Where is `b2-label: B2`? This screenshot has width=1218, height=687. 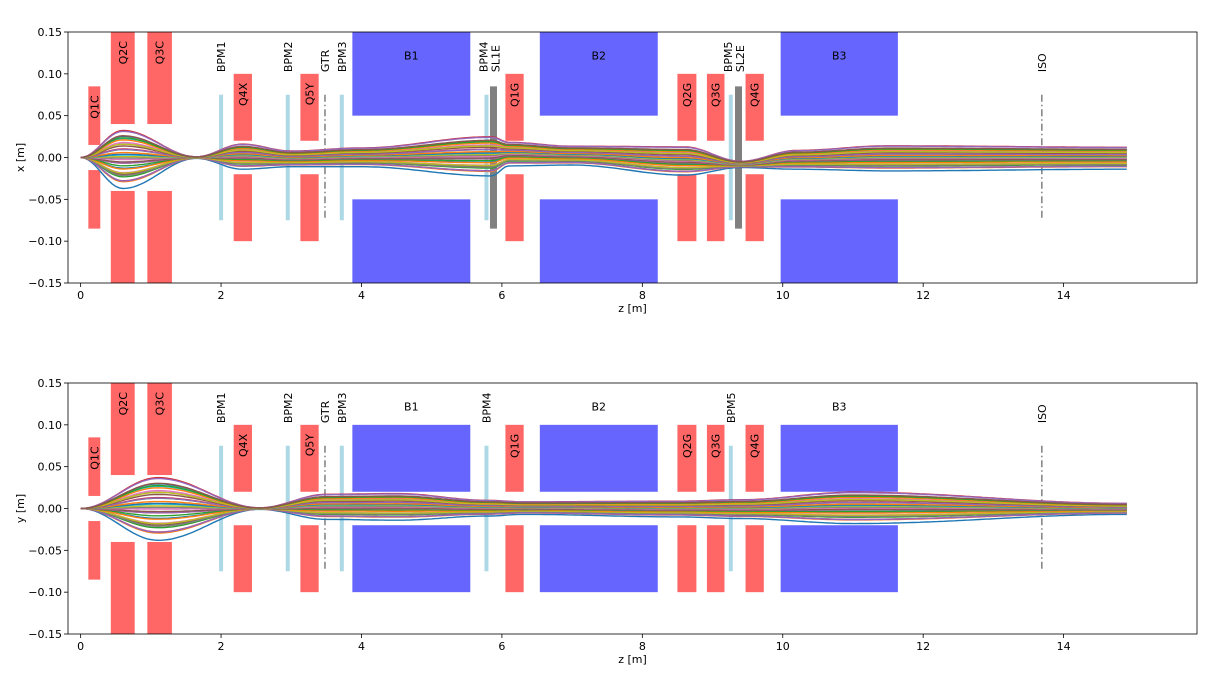
b2-label: B2 is located at coordinates (599, 406).